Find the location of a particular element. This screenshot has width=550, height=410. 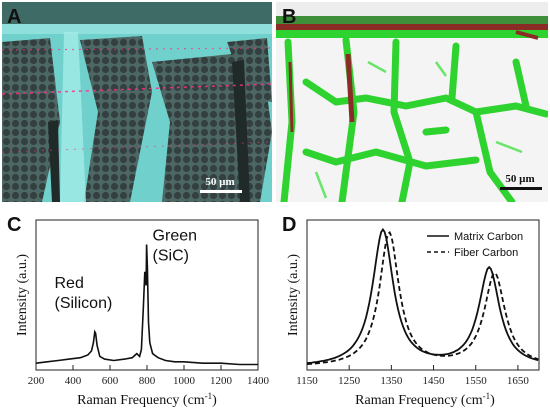

scale-bar-a: 50 µm is located at coordinates (221, 184).